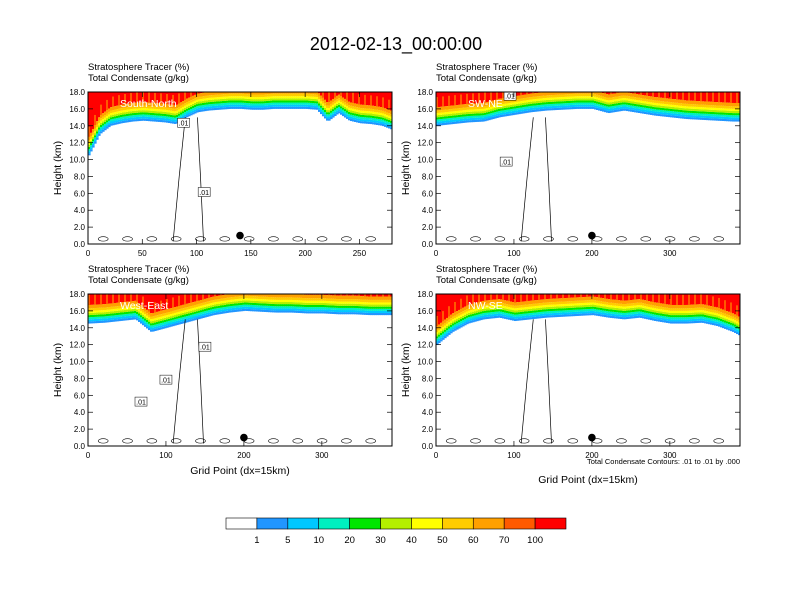 The width and height of the screenshot is (792, 612). What do you see at coordinates (548, 179) in the screenshot?
I see `condensate-contour` at bounding box center [548, 179].